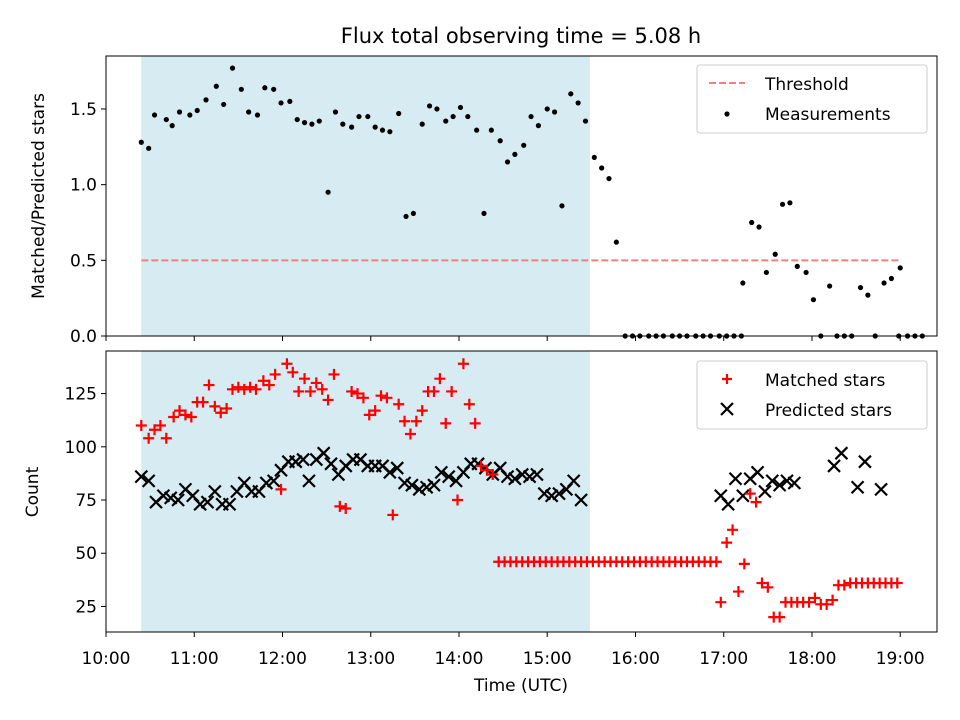 The width and height of the screenshot is (960, 720). I want to click on bottom-y-axis-label: Count, so click(33, 491).